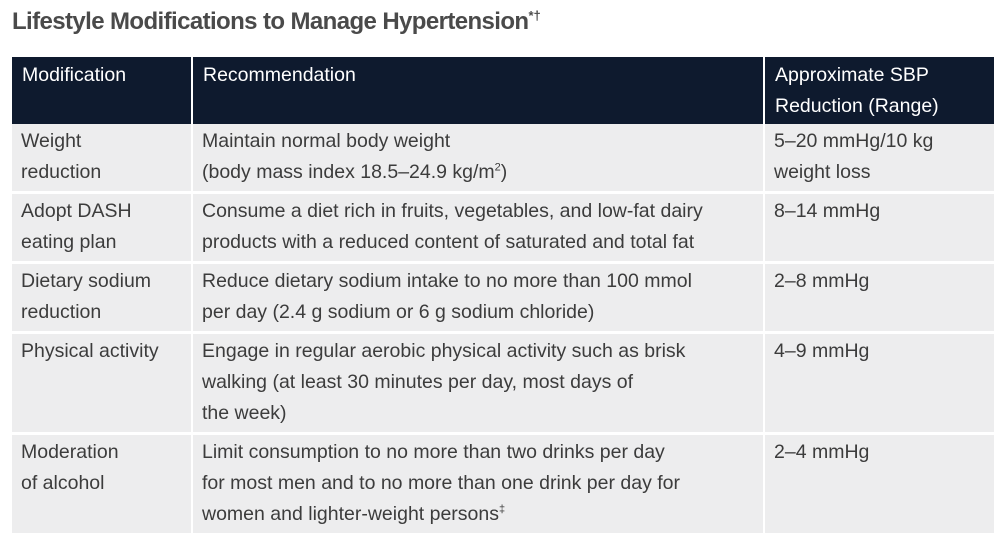 The width and height of the screenshot is (994, 533). What do you see at coordinates (502, 510) in the screenshot?
I see `footnote-mark: ‡` at bounding box center [502, 510].